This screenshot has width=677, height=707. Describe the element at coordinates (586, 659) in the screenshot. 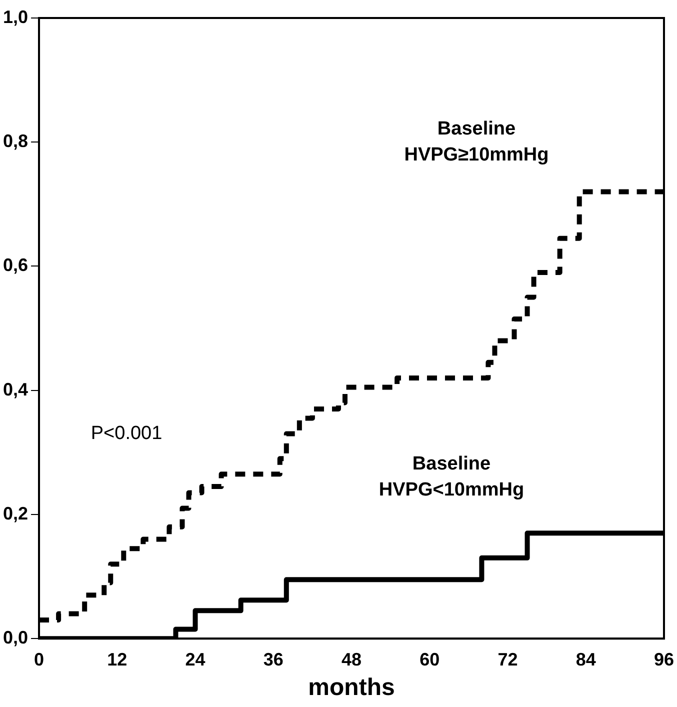

I see `x-tick-label: 84` at that location.